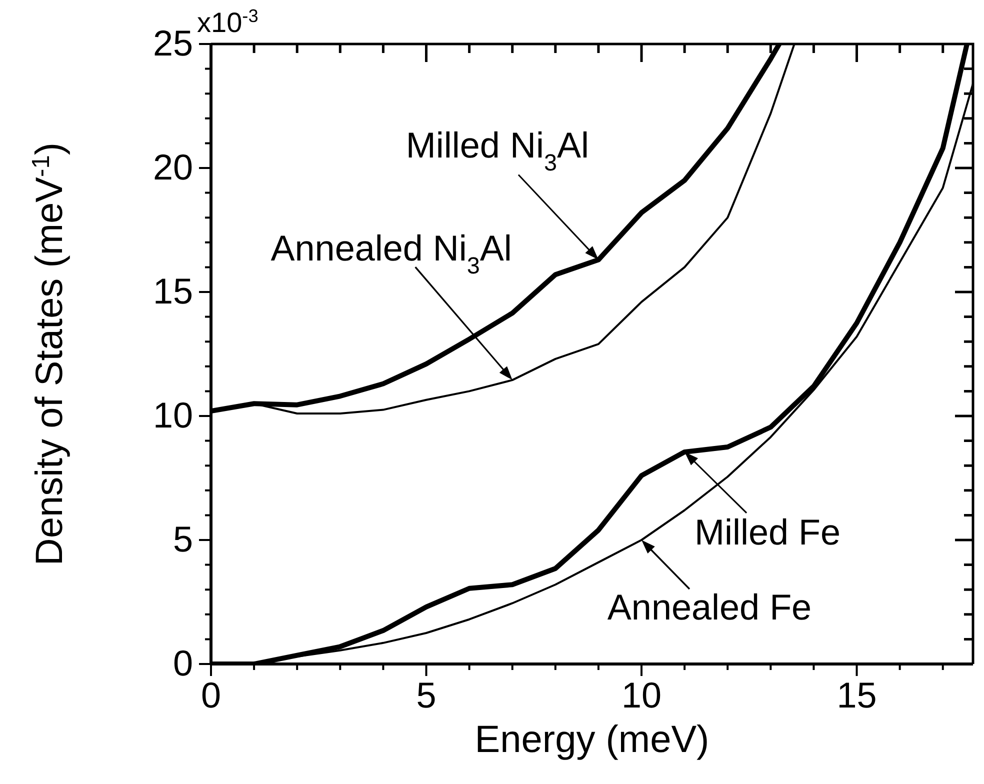  Describe the element at coordinates (172, 167) in the screenshot. I see `y-tick-label: 20` at that location.